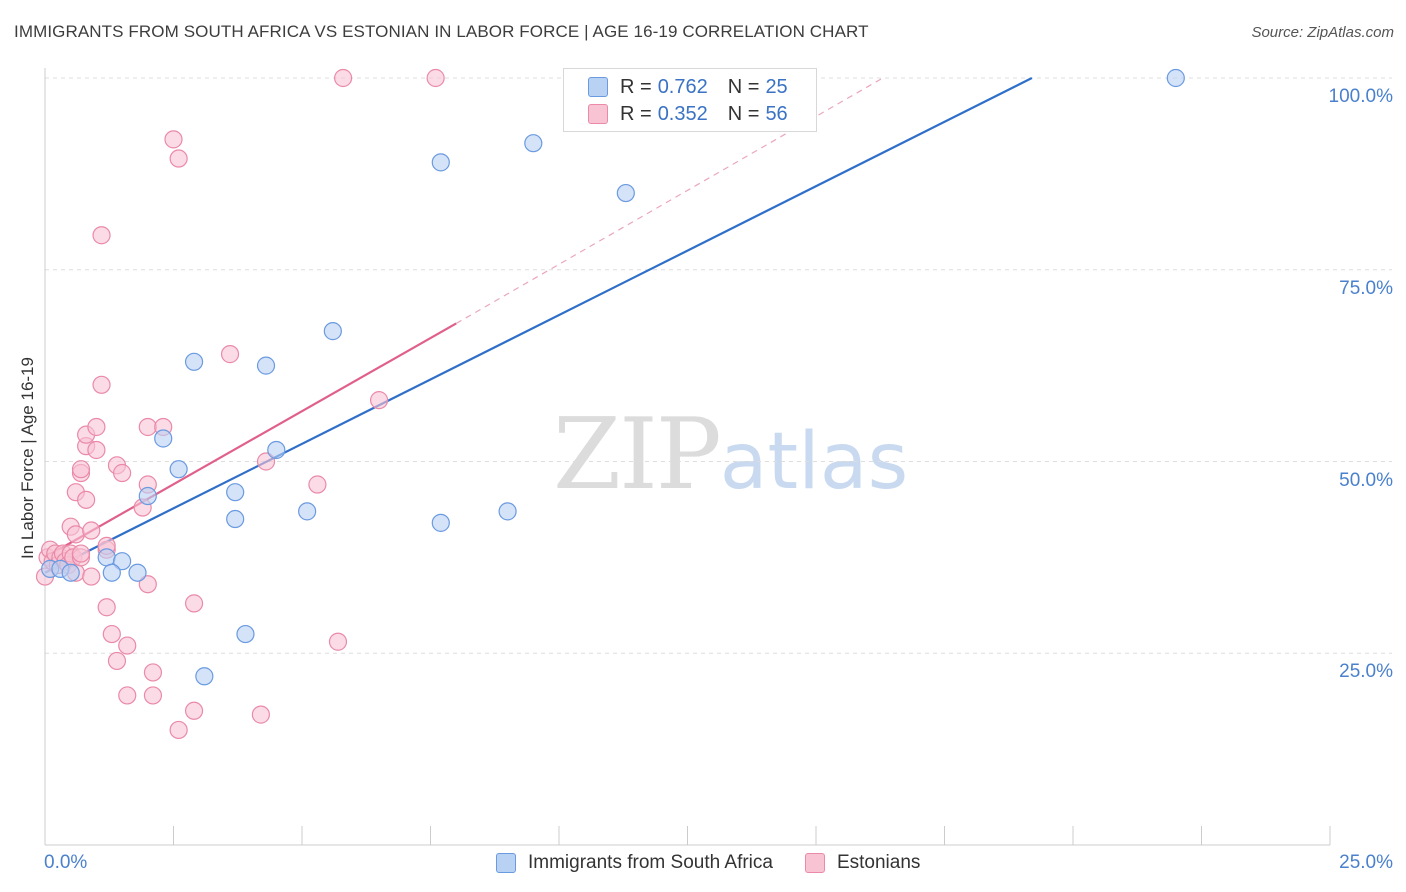 This screenshot has width=1406, height=892. What do you see at coordinates (1366, 862) in the screenshot?
I see `x-tick-label-max: 25.0%` at bounding box center [1366, 862].